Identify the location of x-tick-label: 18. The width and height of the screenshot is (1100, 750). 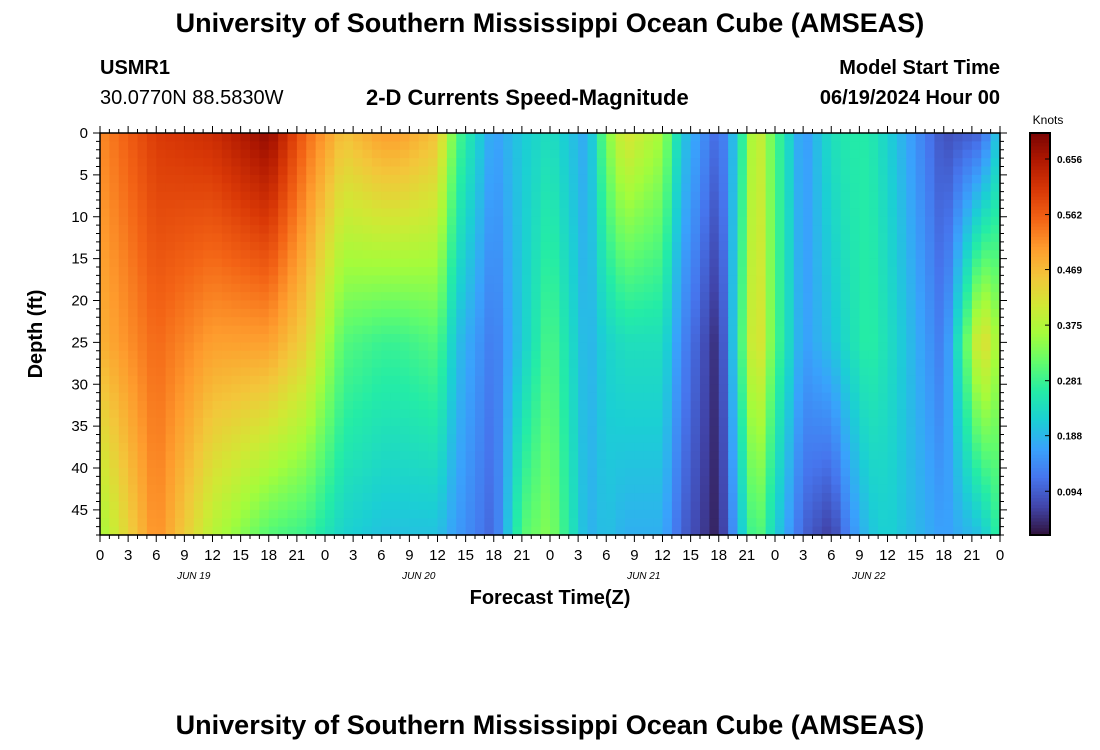
(268, 555).